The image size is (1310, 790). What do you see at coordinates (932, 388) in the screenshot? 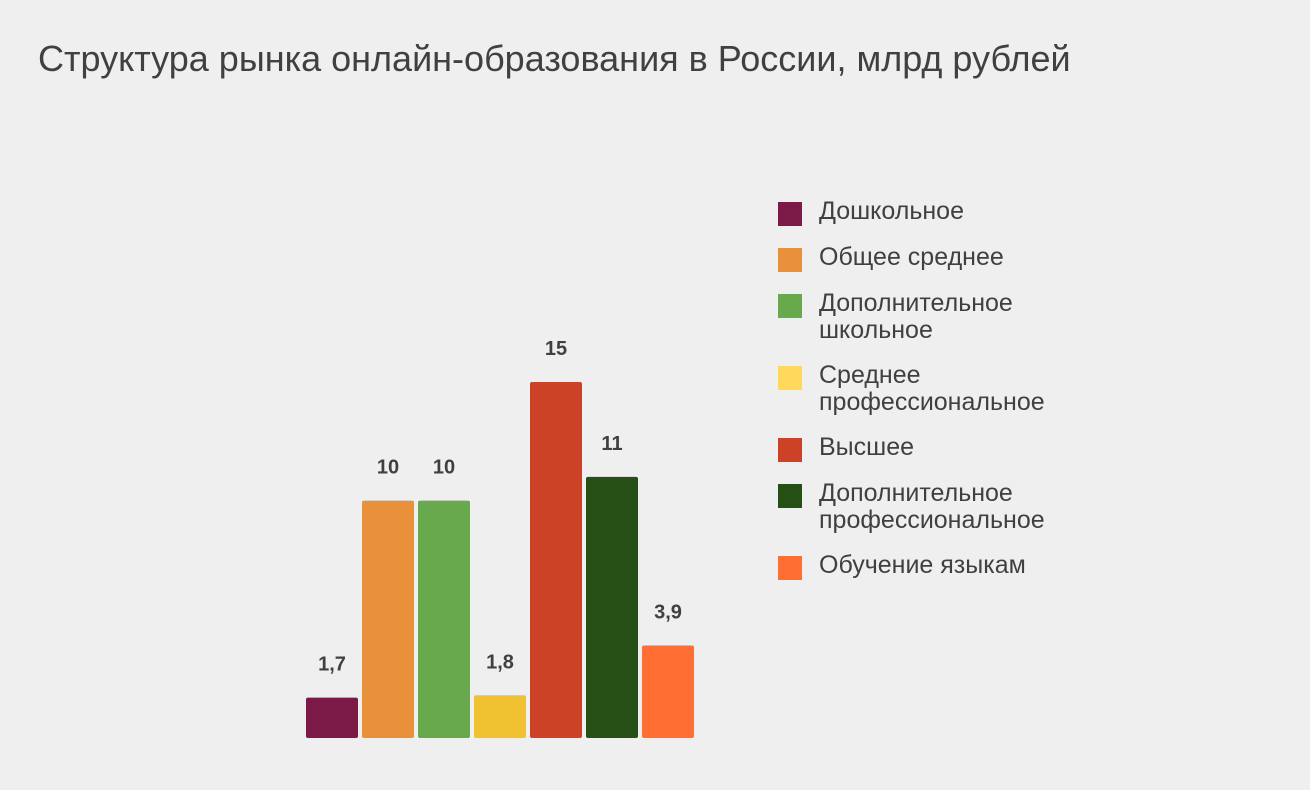
I see `legend-label: Среднее профессиональное` at bounding box center [932, 388].